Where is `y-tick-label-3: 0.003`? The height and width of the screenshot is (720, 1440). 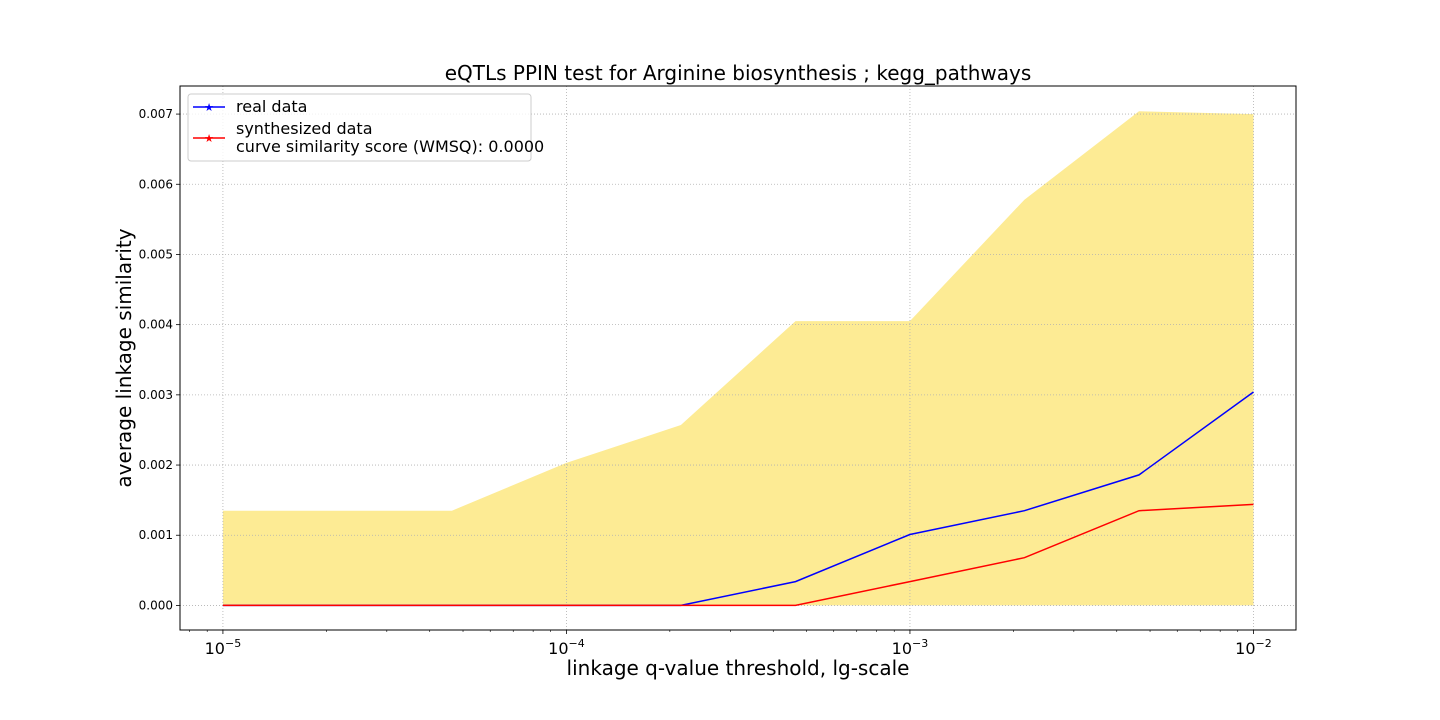 y-tick-label-3: 0.003 is located at coordinates (156, 395).